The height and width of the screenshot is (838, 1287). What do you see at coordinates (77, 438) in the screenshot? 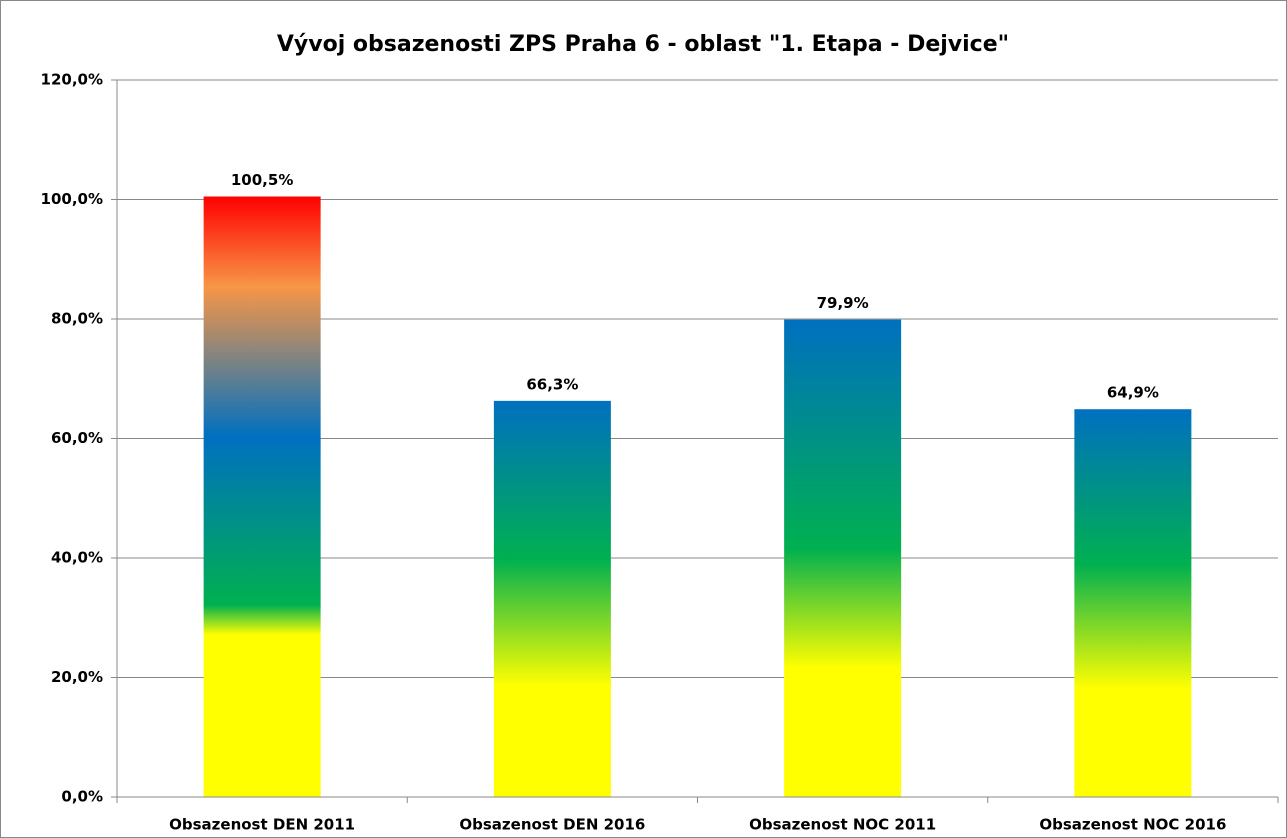
I see `y-tick-label: 60,0%` at bounding box center [77, 438].